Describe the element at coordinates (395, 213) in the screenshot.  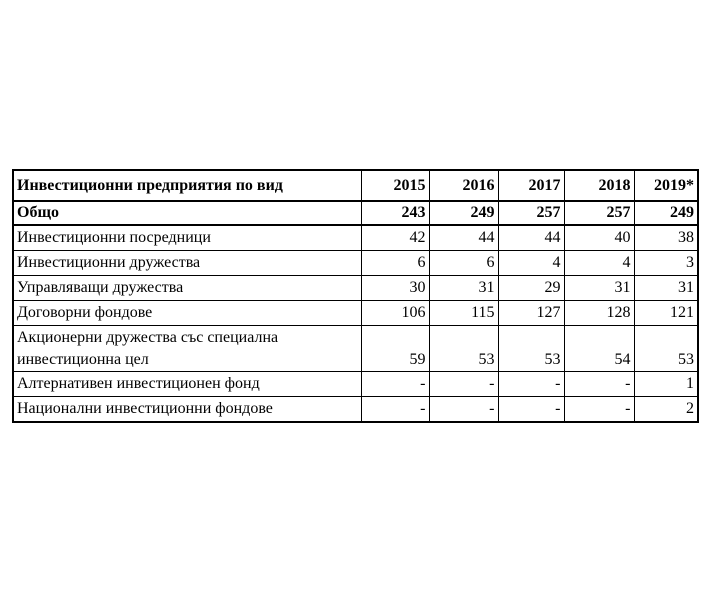
I see `value-cell: 243` at that location.